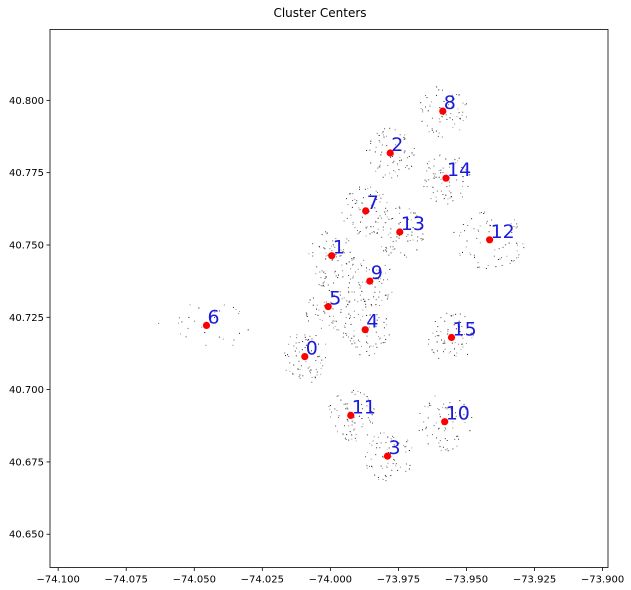  What do you see at coordinates (335, 299) in the screenshot?
I see `cluster-center-label: 5` at bounding box center [335, 299].